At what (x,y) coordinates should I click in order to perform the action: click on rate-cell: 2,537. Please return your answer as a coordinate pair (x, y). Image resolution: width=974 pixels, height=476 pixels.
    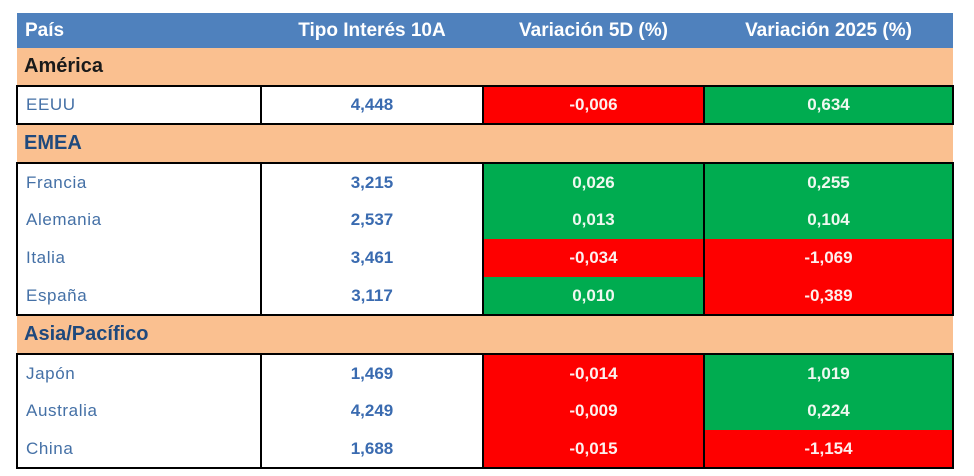
    Looking at the image, I should click on (372, 220).